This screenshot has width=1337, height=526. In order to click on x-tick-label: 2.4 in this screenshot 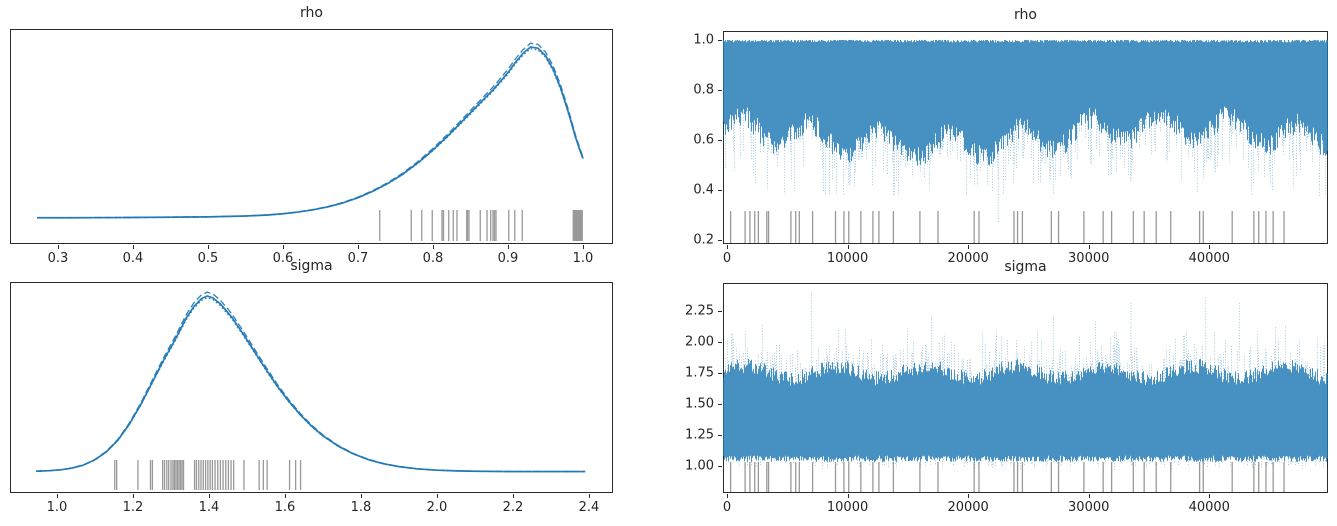, I will do `click(589, 507)`.